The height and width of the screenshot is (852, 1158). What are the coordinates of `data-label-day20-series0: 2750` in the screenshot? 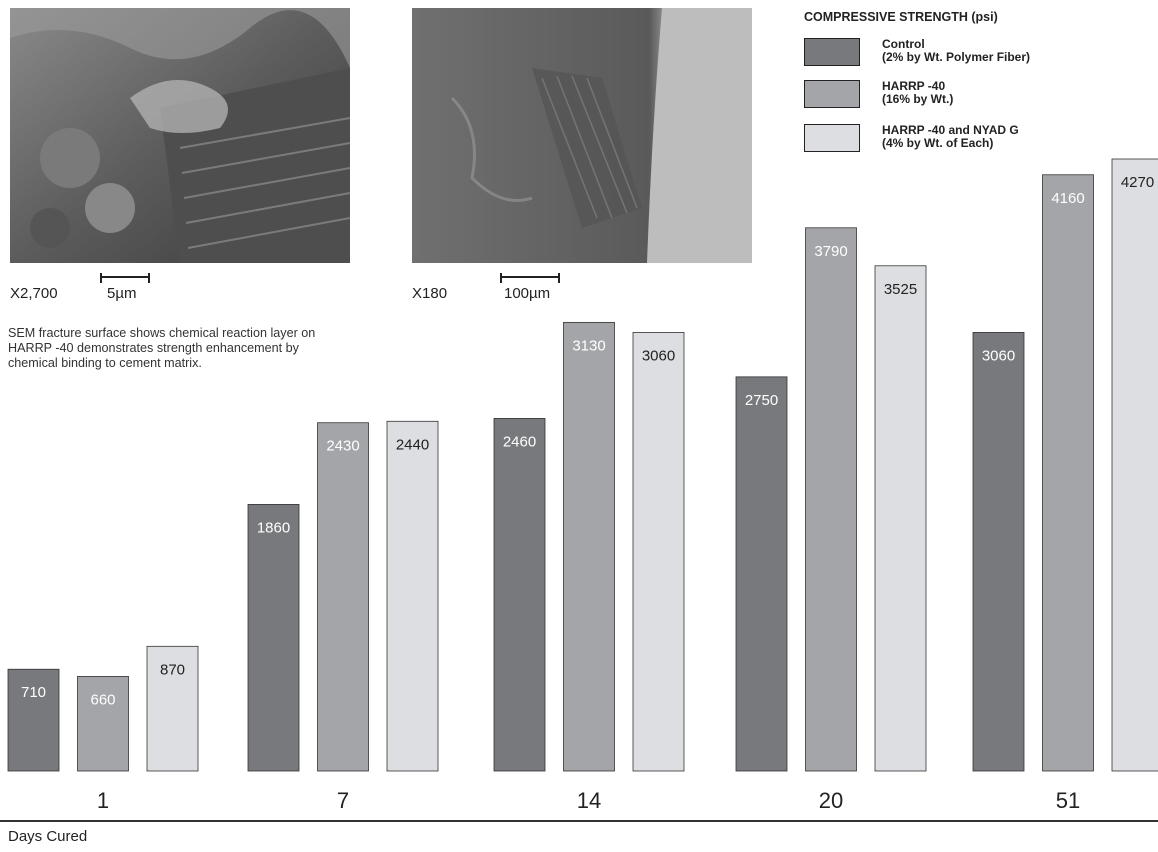 It's located at (761, 400).